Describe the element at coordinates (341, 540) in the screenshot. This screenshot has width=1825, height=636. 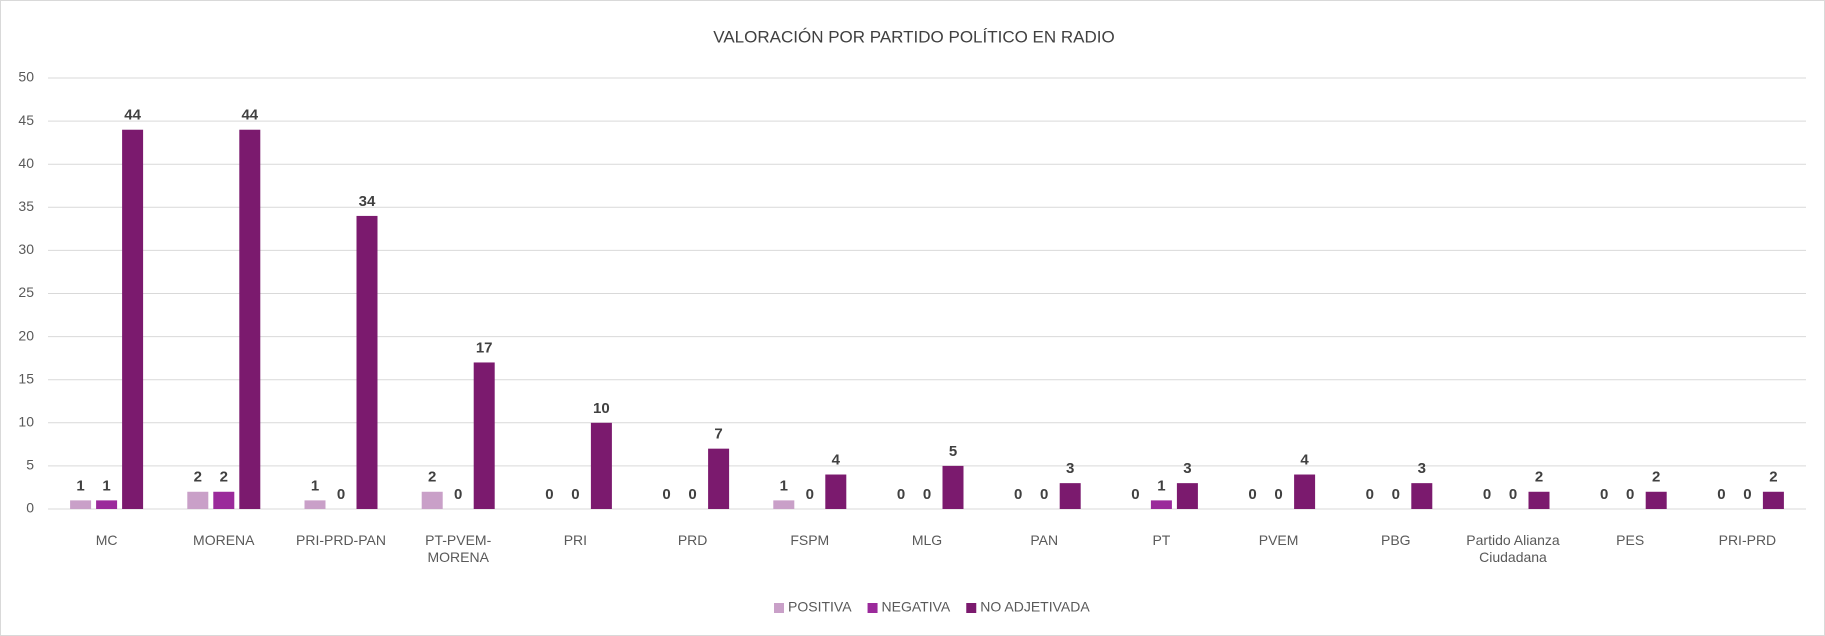
I see `x-tick-label: PRI-PRD-PAN` at that location.